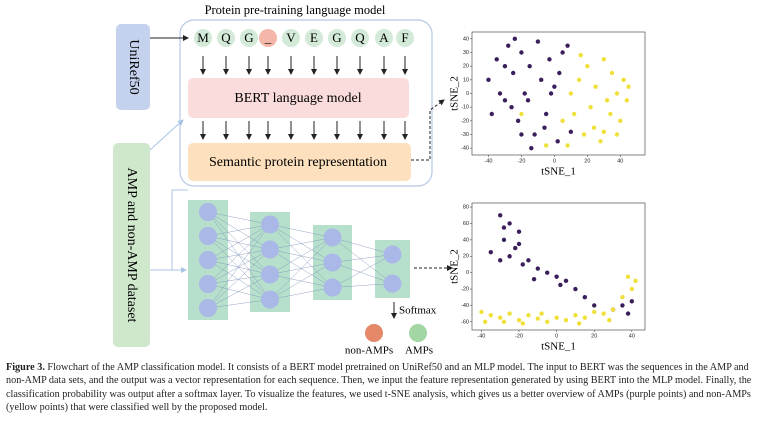 The height and width of the screenshot is (426, 758). Describe the element at coordinates (558, 266) in the screenshot. I see `plot-area` at that location.